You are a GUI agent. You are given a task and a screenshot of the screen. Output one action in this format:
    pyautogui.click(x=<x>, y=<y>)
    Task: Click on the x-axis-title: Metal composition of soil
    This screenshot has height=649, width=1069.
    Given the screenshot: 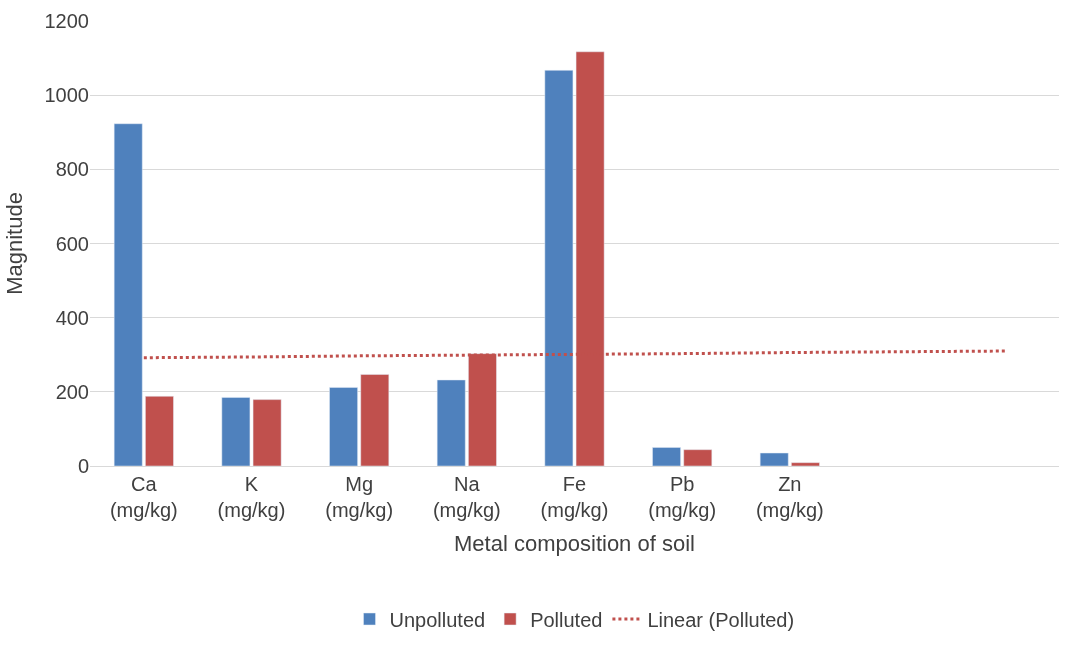 What is the action you would take?
    pyautogui.click(x=574, y=543)
    